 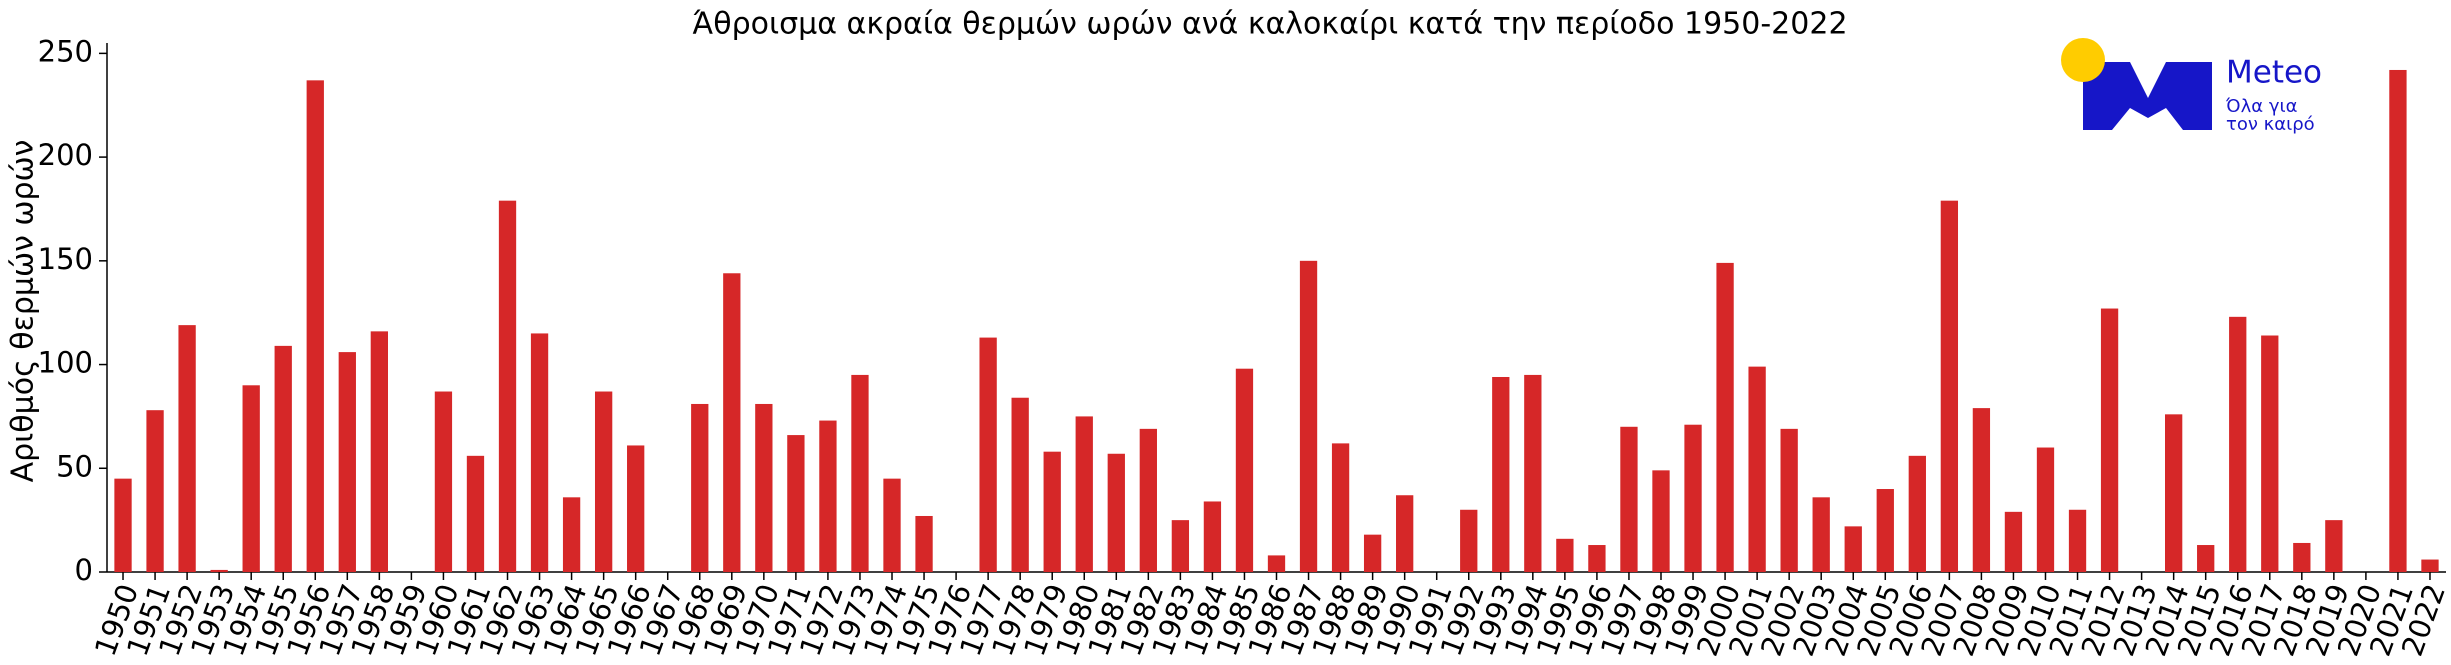 I want to click on y-tick-label: 50, so click(x=74, y=466).